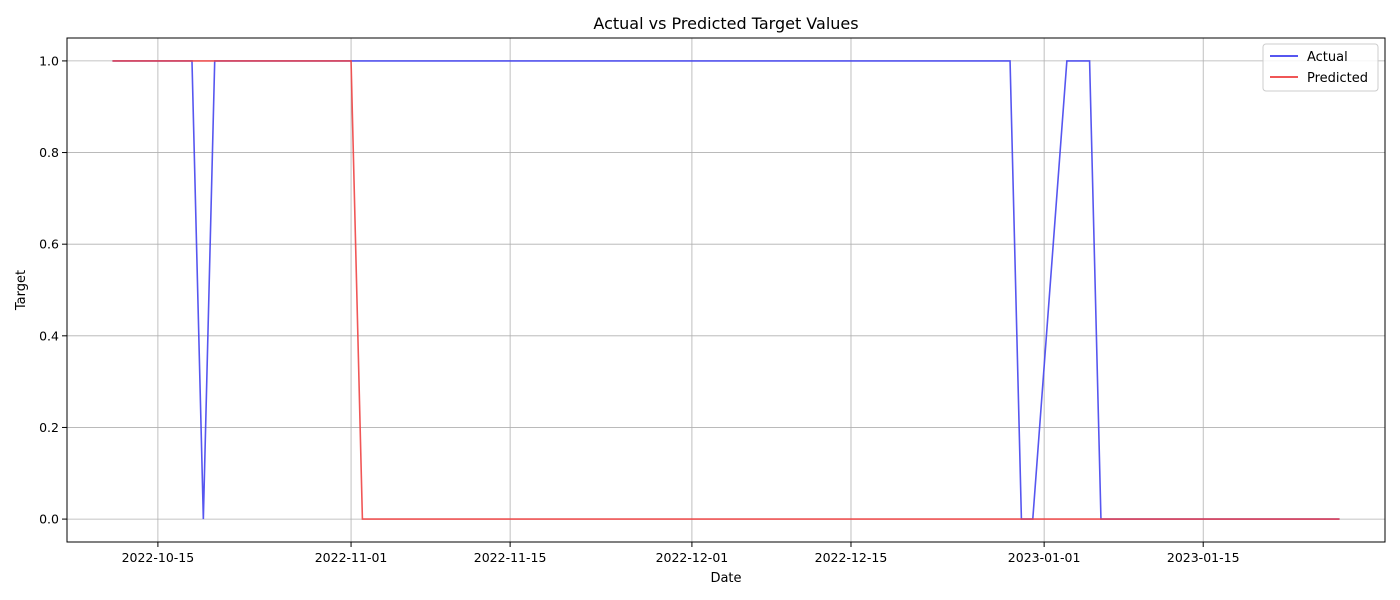 This screenshot has width=1400, height=600. What do you see at coordinates (53, 290) in the screenshot?
I see `y-axis-ticks: 0.0 0.2 0.4 0.6 0.8 1.0` at bounding box center [53, 290].